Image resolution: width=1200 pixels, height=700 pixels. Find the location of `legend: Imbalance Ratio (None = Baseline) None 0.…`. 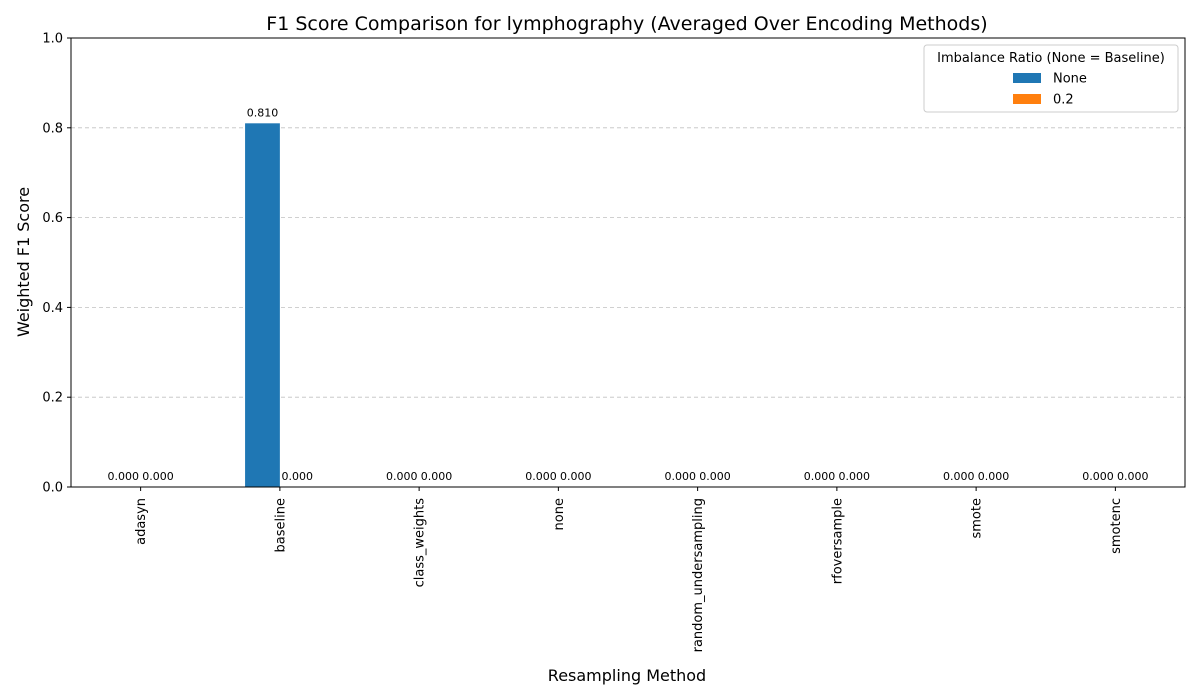

legend: Imbalance Ratio (None = Baseline) None 0.… is located at coordinates (1051, 78).